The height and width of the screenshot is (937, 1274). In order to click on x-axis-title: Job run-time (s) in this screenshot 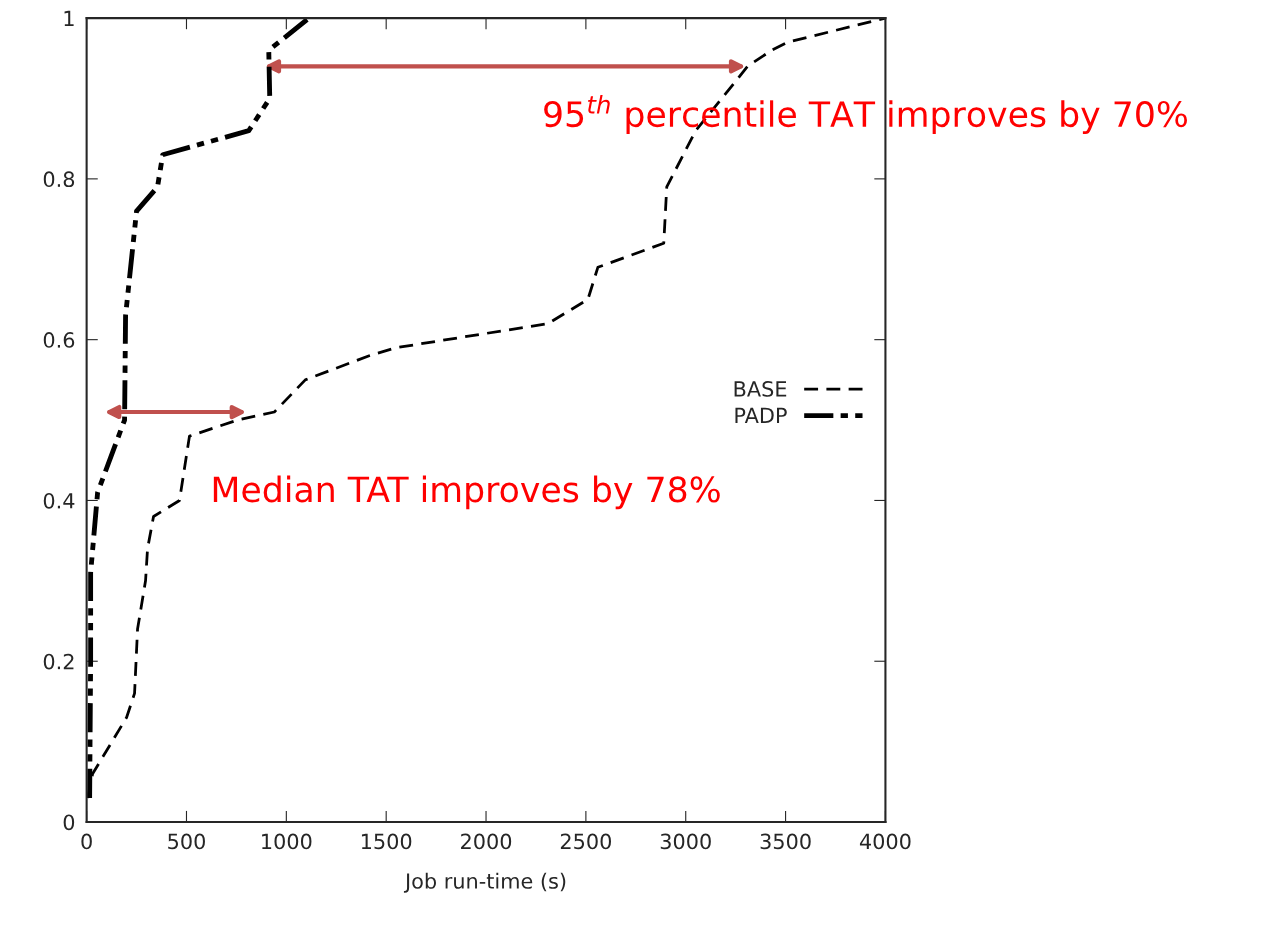, I will do `click(484, 882)`.